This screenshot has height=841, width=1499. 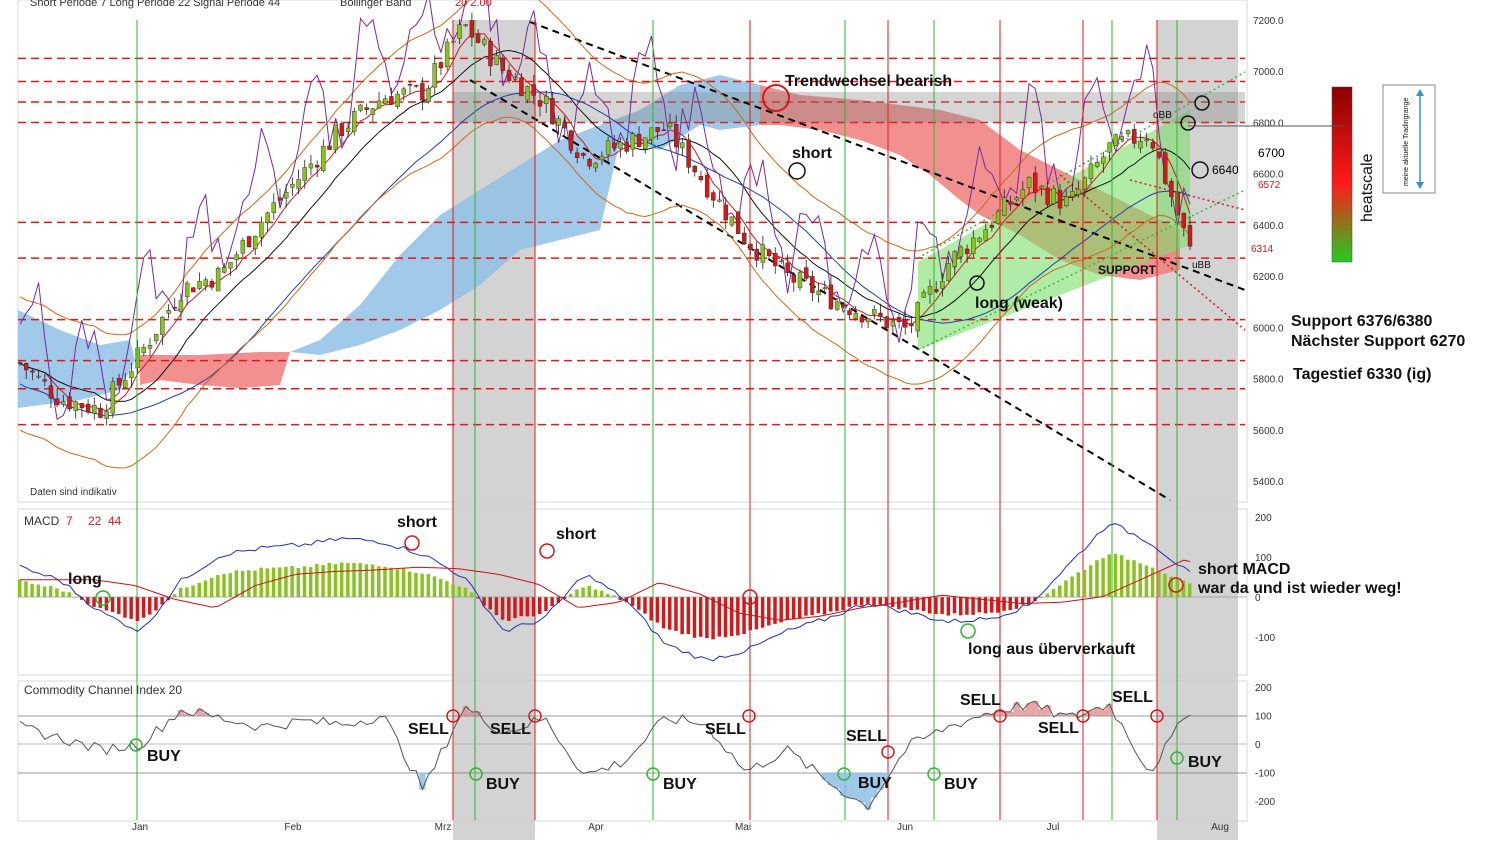 What do you see at coordinates (1132, 697) in the screenshot?
I see `cci-sell-label: SELL` at bounding box center [1132, 697].